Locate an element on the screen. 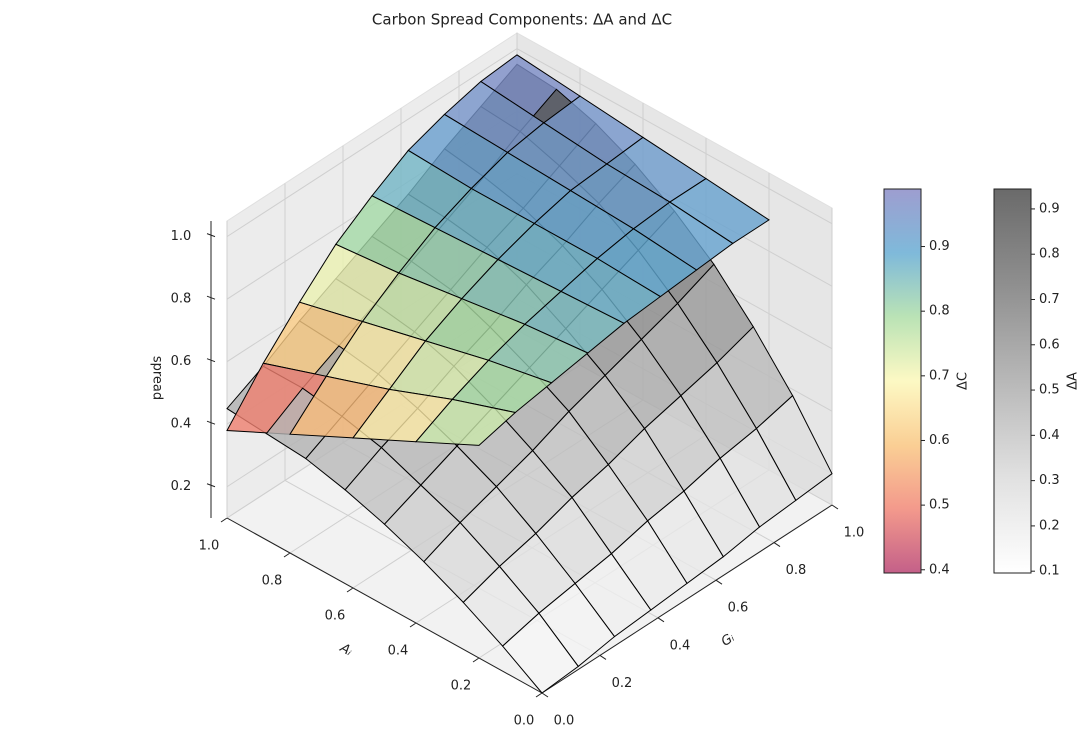 Image resolution: width=1081 pixels, height=751 pixels. y-tick-label: 0.0 is located at coordinates (564, 721).